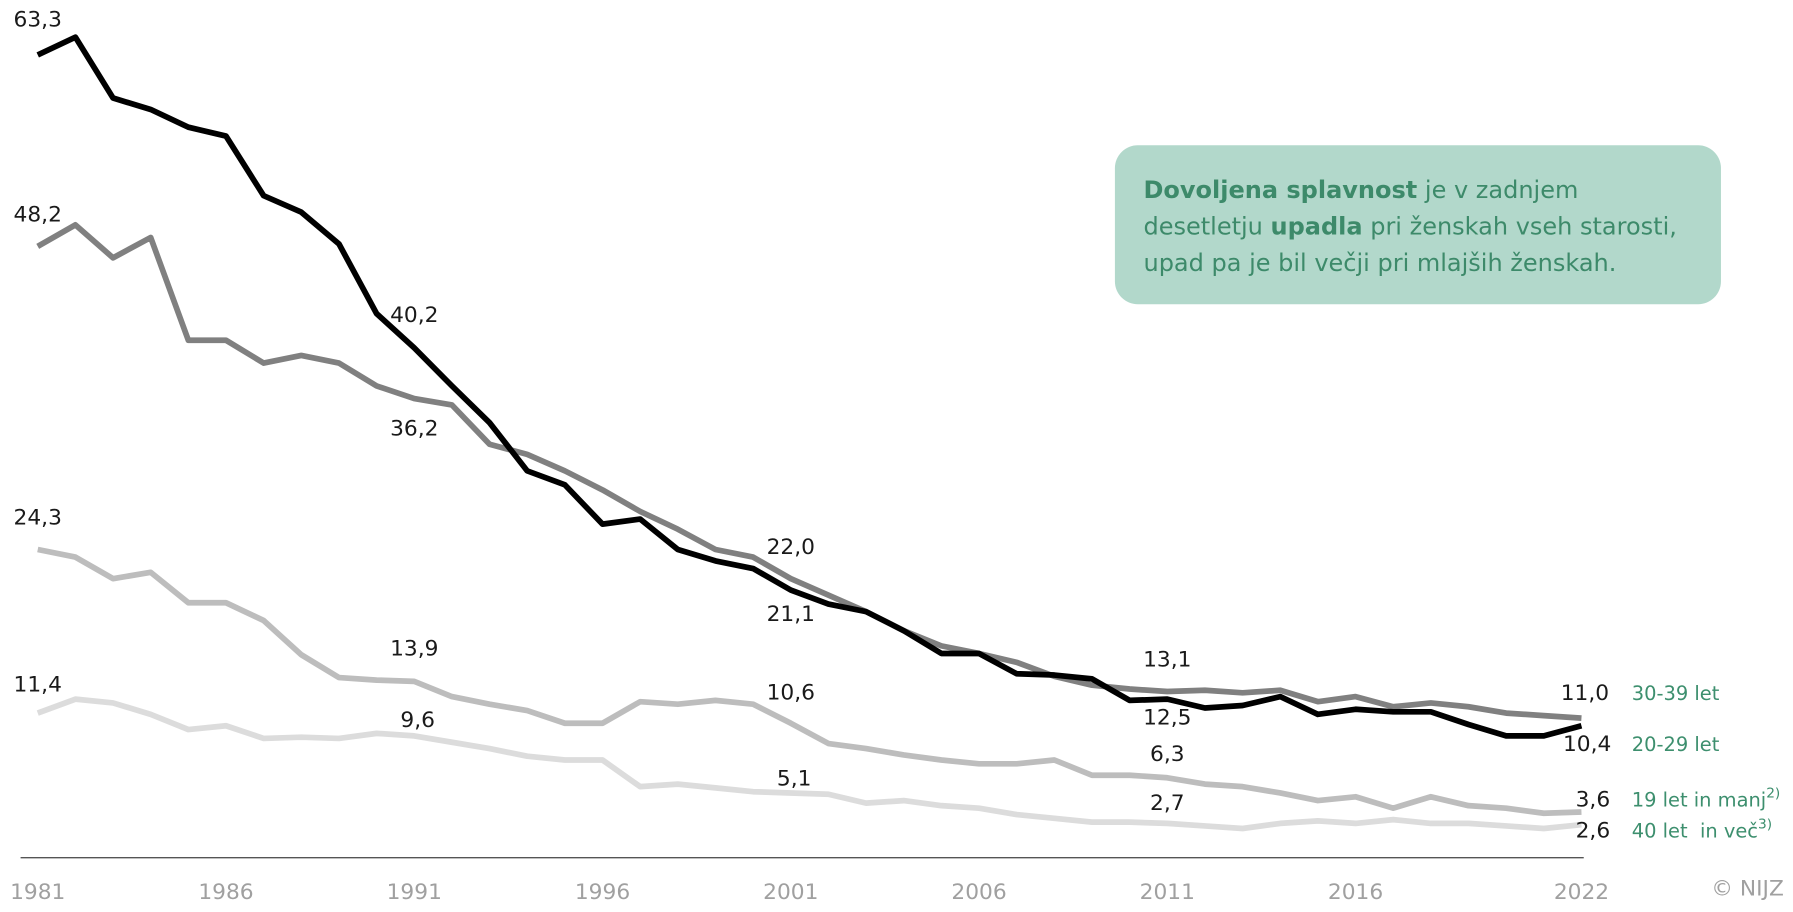 This screenshot has height=912, width=1793. I want to click on data-label: 11,4, so click(38, 685).